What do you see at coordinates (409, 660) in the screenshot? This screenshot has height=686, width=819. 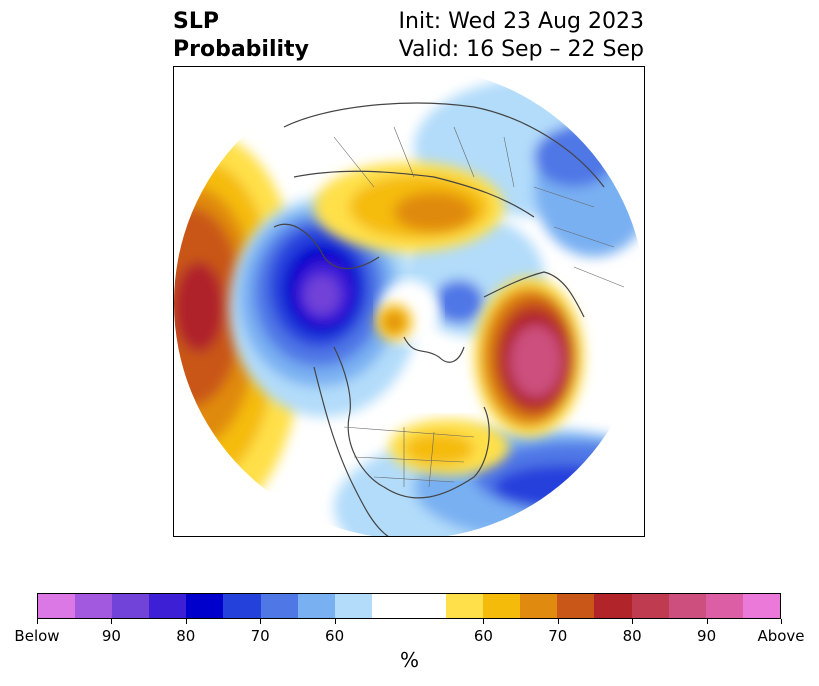 I see `colorbar-unit: %` at bounding box center [409, 660].